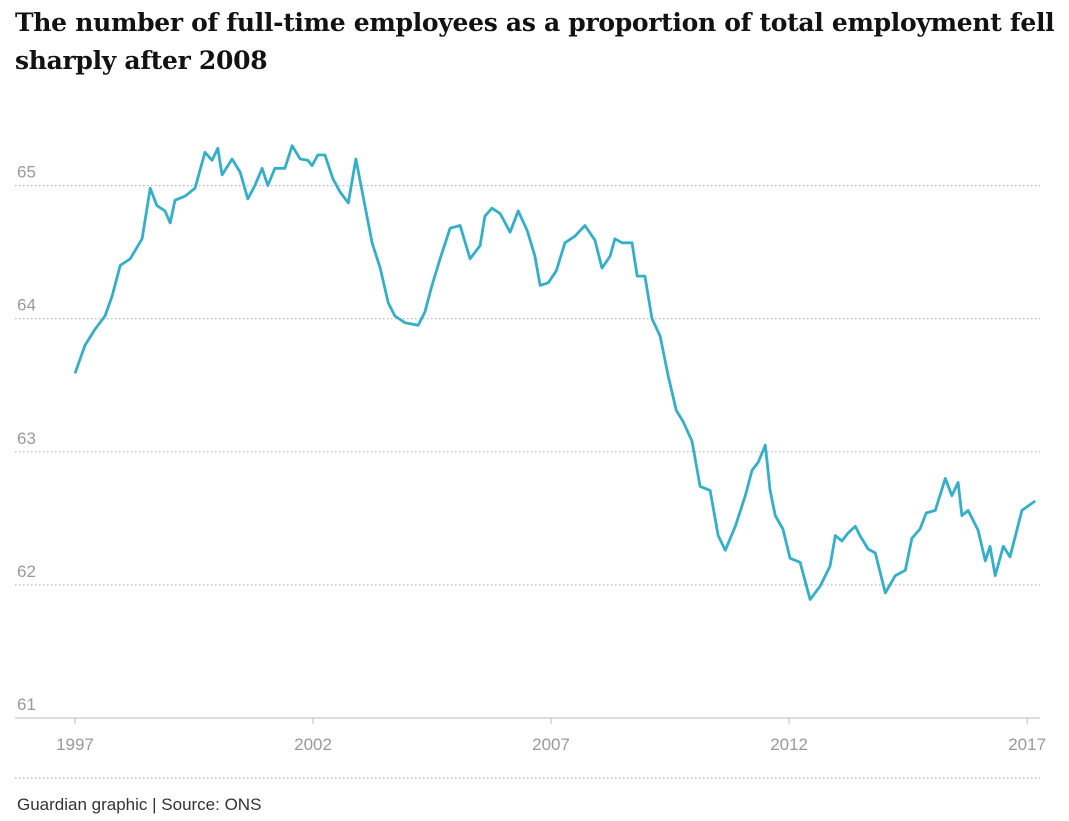 Image resolution: width=1069 pixels, height=821 pixels. Describe the element at coordinates (26, 571) in the screenshot. I see `y-tick-label: 62` at that location.